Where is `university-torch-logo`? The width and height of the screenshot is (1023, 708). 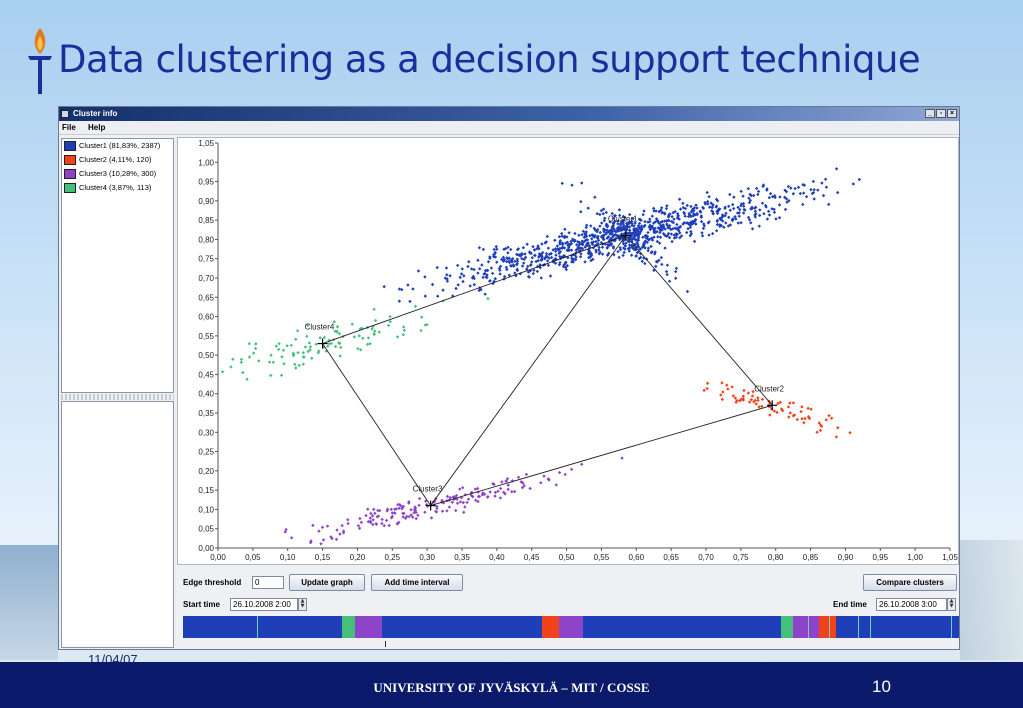 university-torch-logo is located at coordinates (40, 61).